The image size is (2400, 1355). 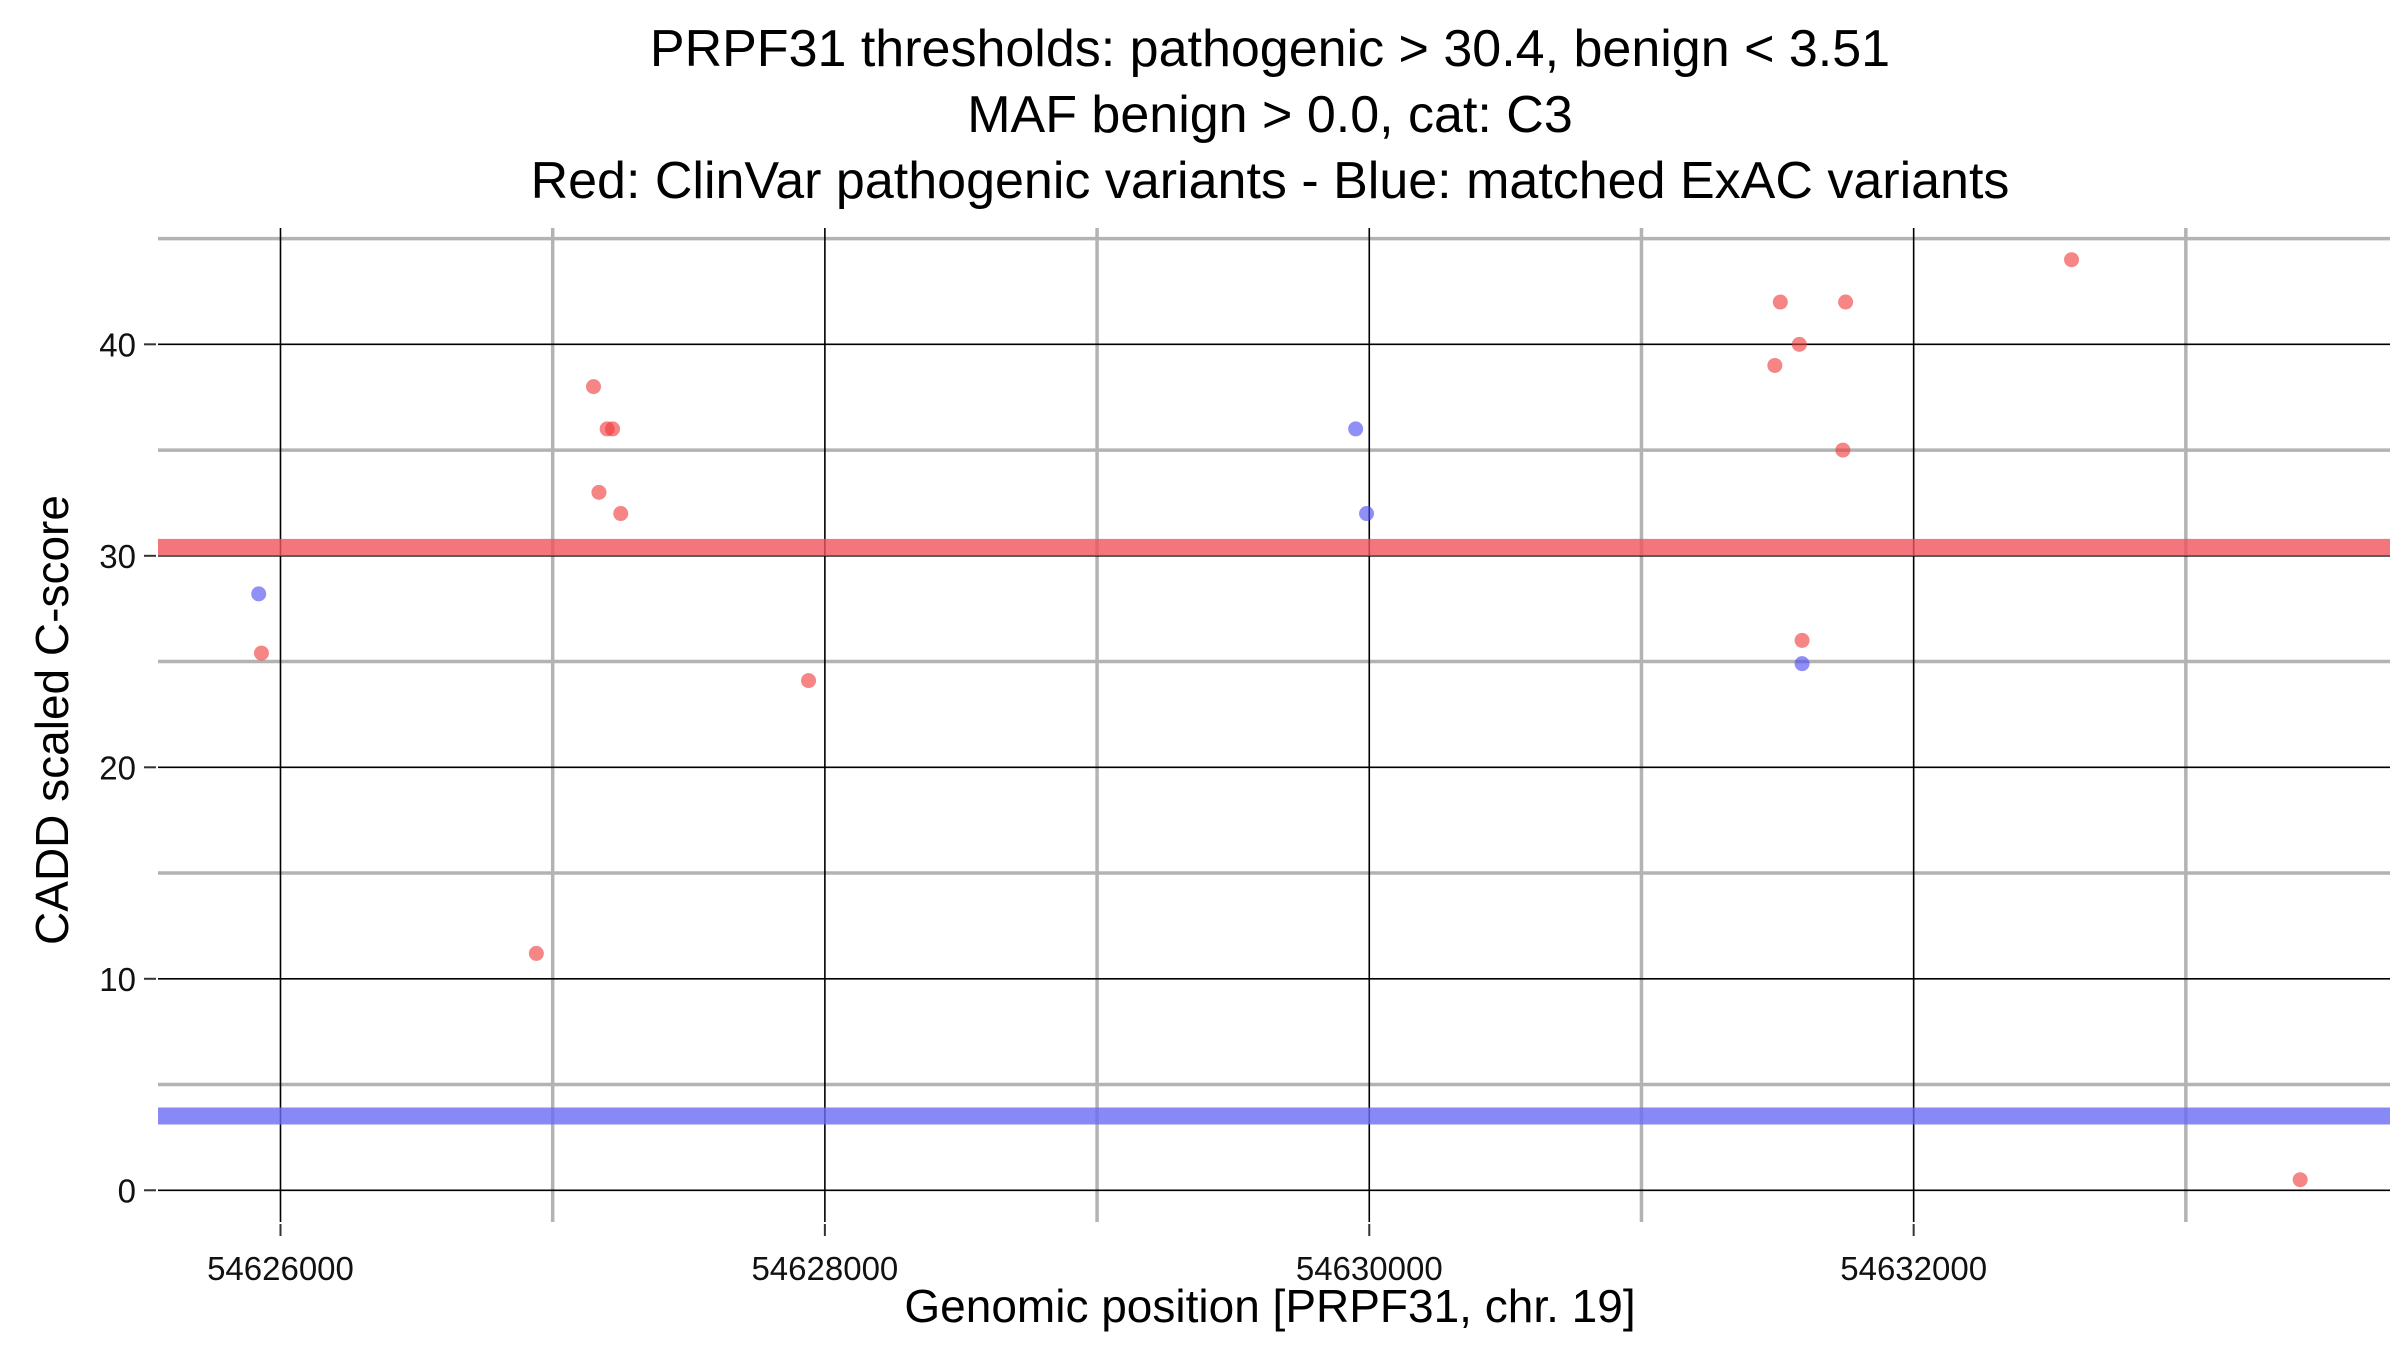 What do you see at coordinates (824, 1268) in the screenshot?
I see `x-tick-label: 54628000` at bounding box center [824, 1268].